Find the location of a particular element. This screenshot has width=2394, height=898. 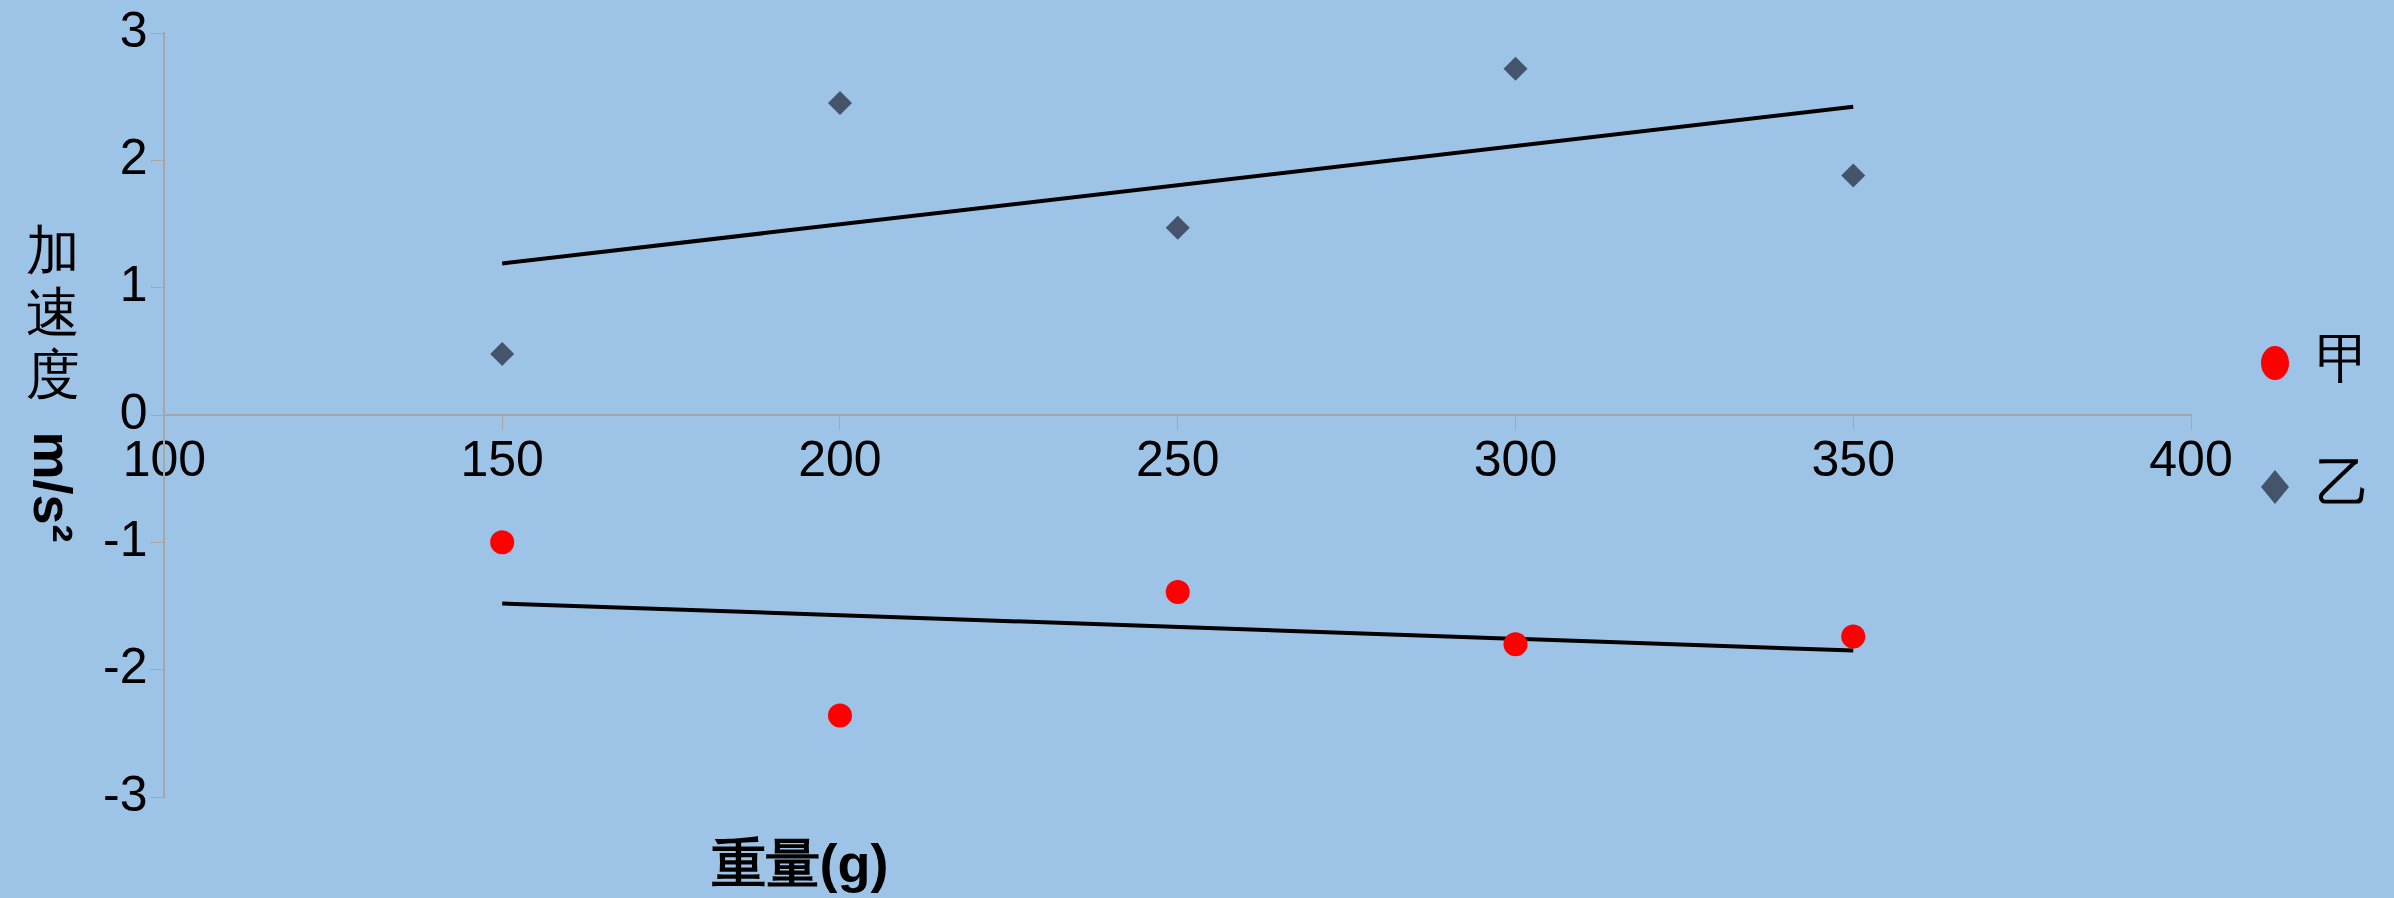

x-tick-label: 250 is located at coordinates (1178, 458).